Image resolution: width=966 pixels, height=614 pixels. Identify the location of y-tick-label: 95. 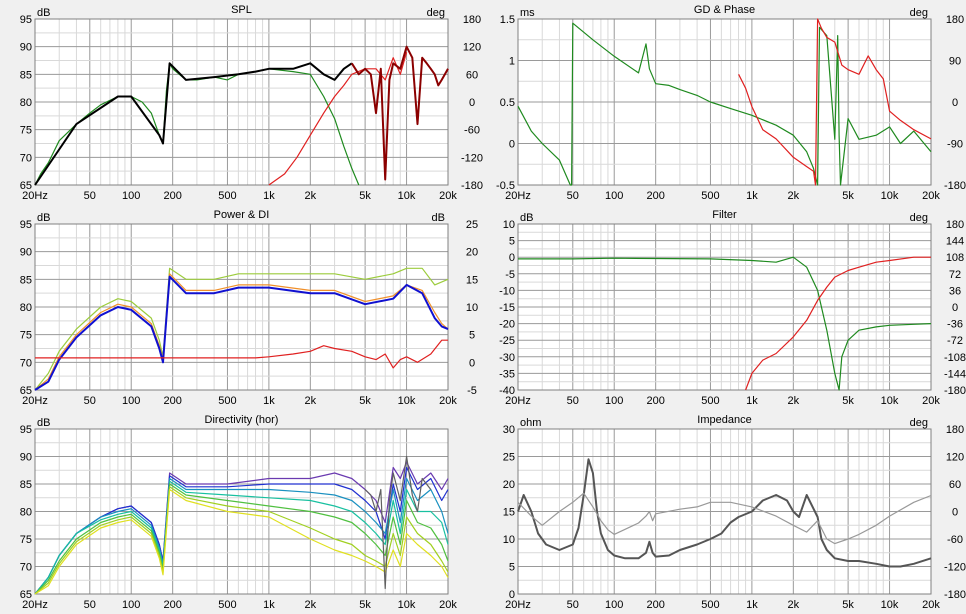
(26, 20).